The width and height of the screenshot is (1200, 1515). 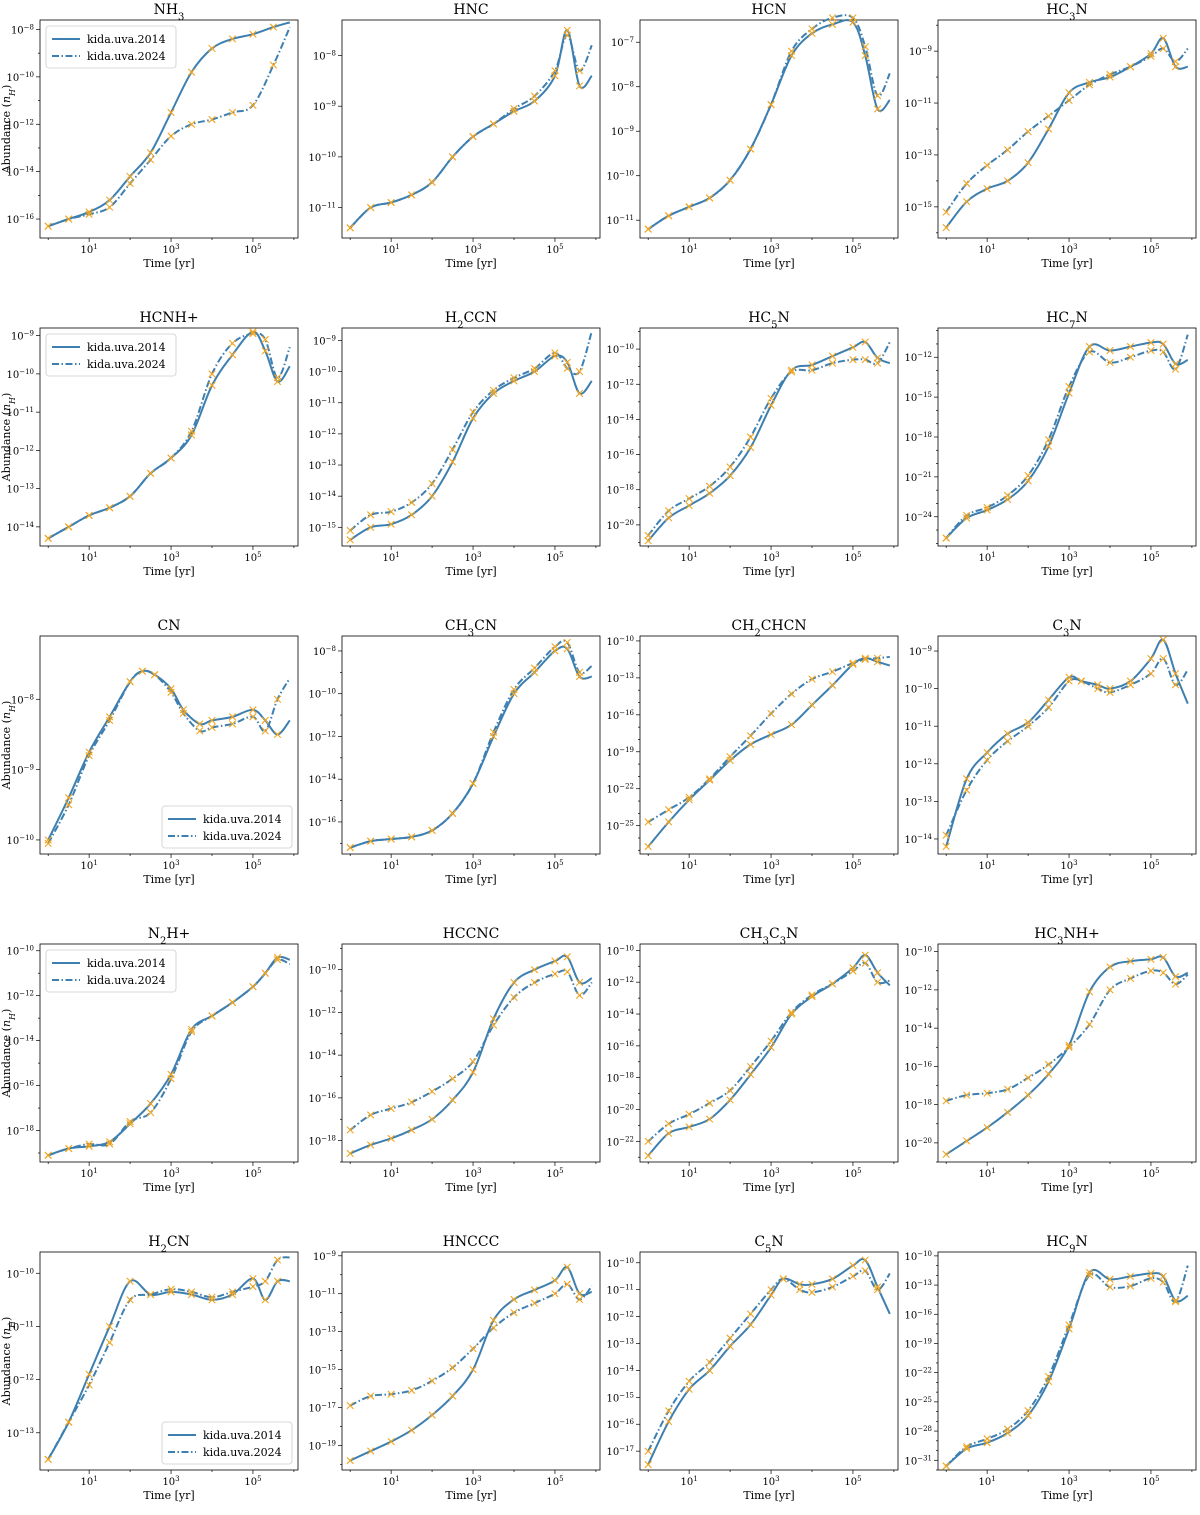 I want to click on legend-box, so click(x=111, y=355).